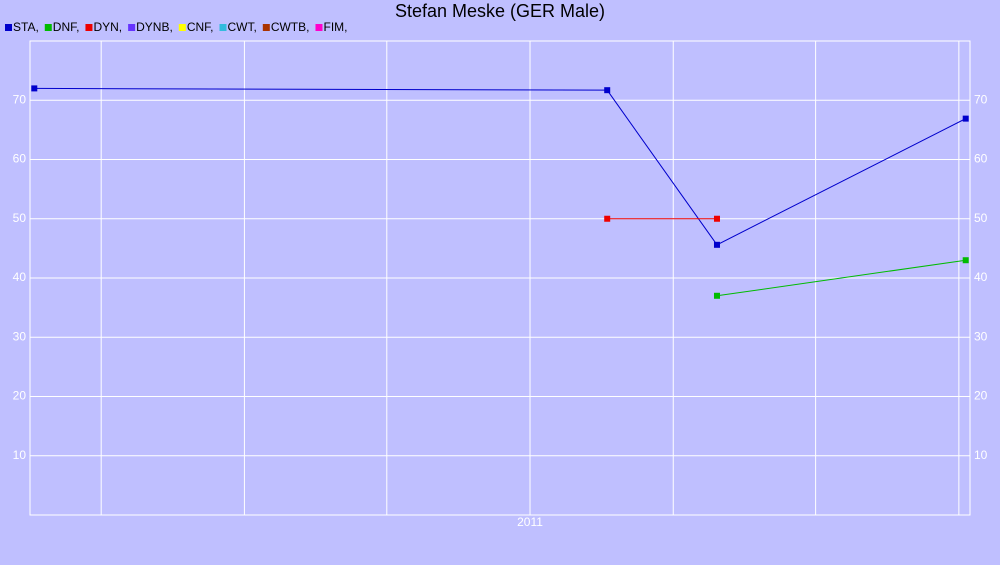 Image resolution: width=1000 pixels, height=565 pixels. Describe the element at coordinates (20, 159) in the screenshot. I see `y-tick-label: 60` at that location.